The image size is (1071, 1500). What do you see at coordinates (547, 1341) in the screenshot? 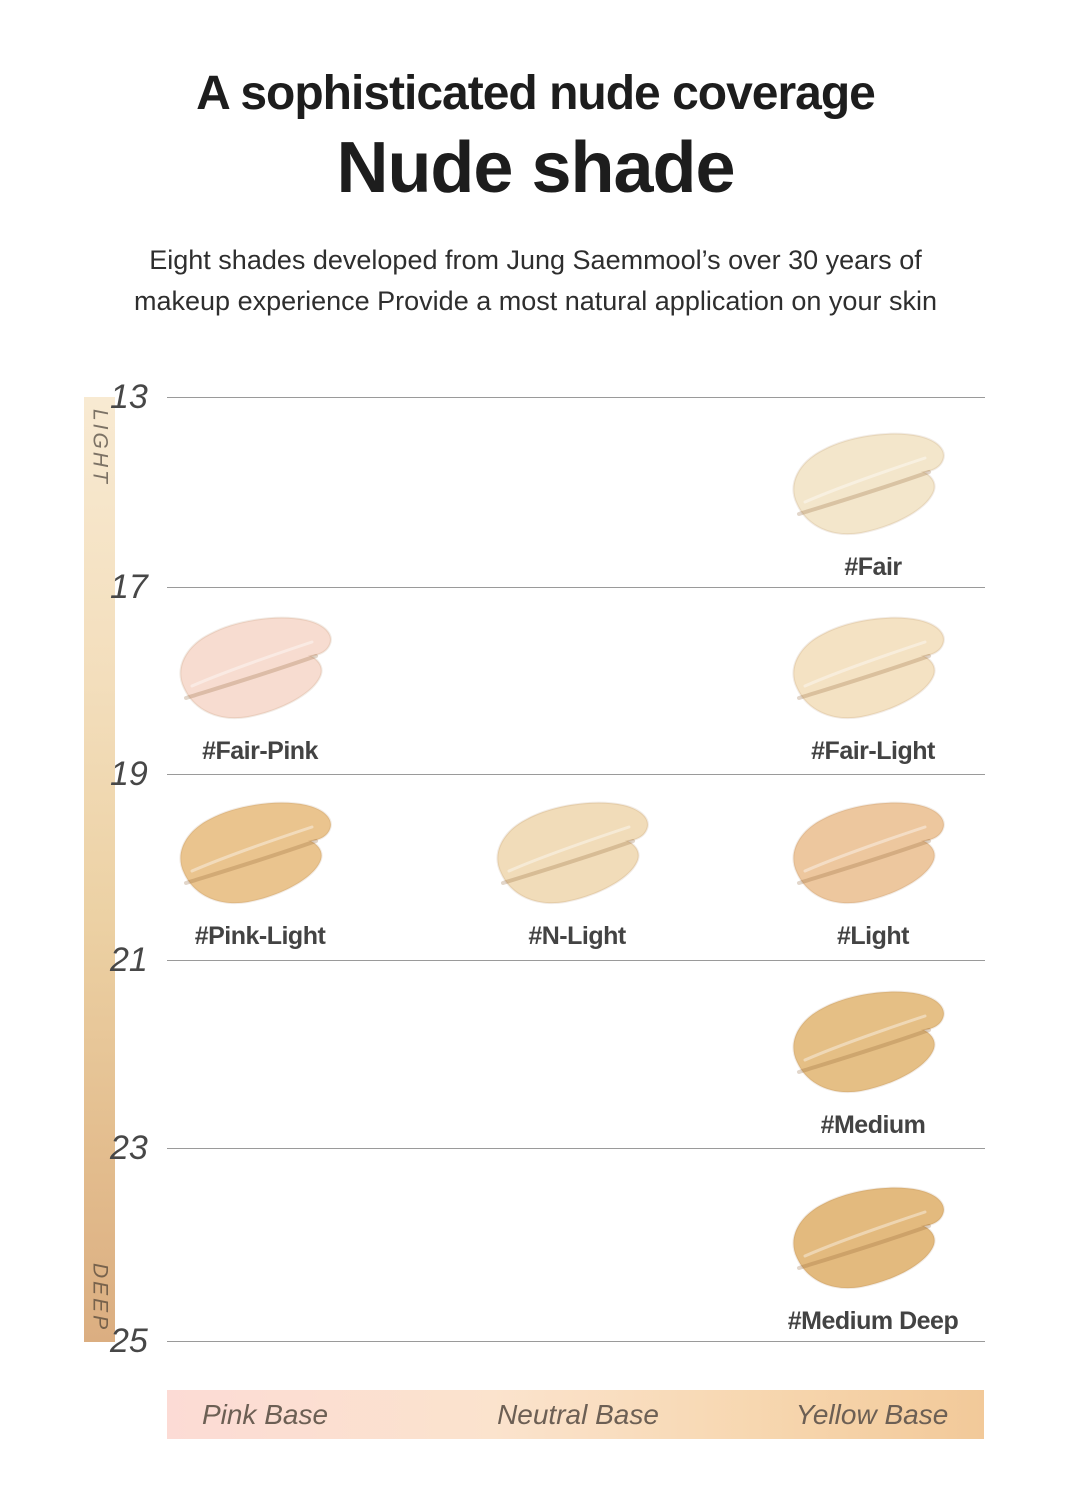
I see `gridline-25: 25` at bounding box center [547, 1341].